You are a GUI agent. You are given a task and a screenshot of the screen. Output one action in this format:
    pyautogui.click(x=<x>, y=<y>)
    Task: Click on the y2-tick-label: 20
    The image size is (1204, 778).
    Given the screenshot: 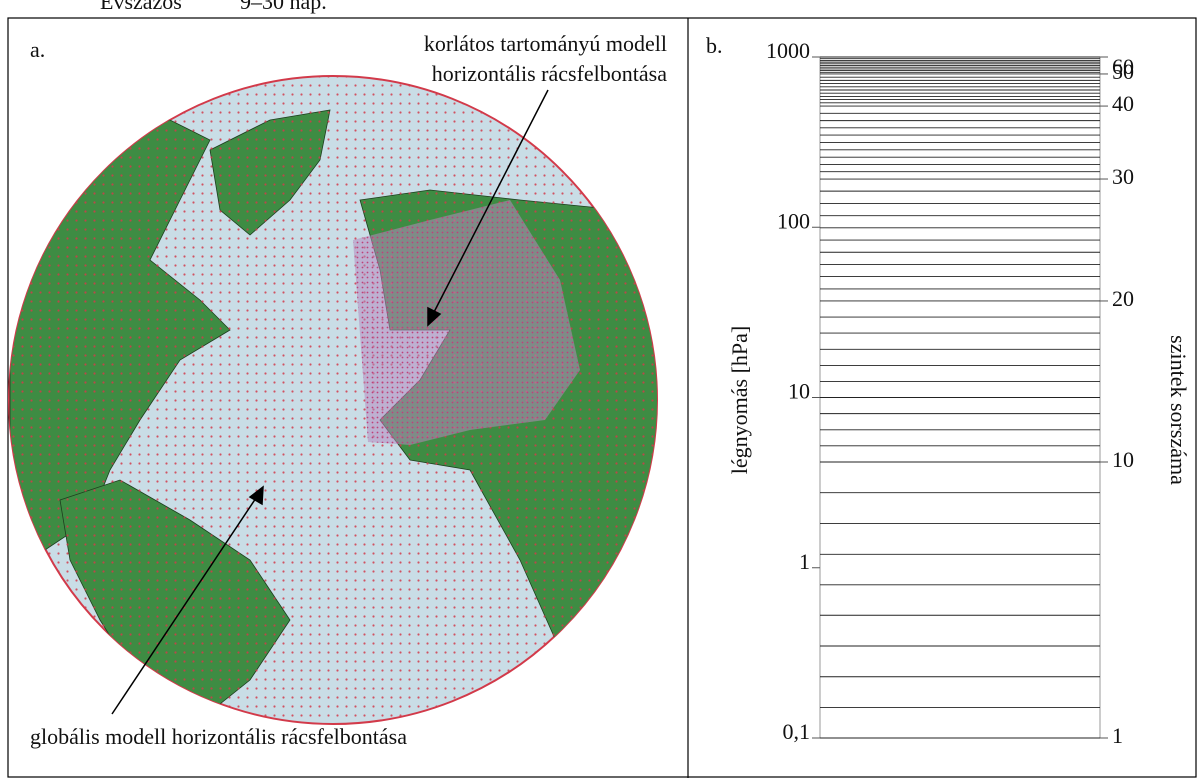 What is the action you would take?
    pyautogui.click(x=1123, y=298)
    